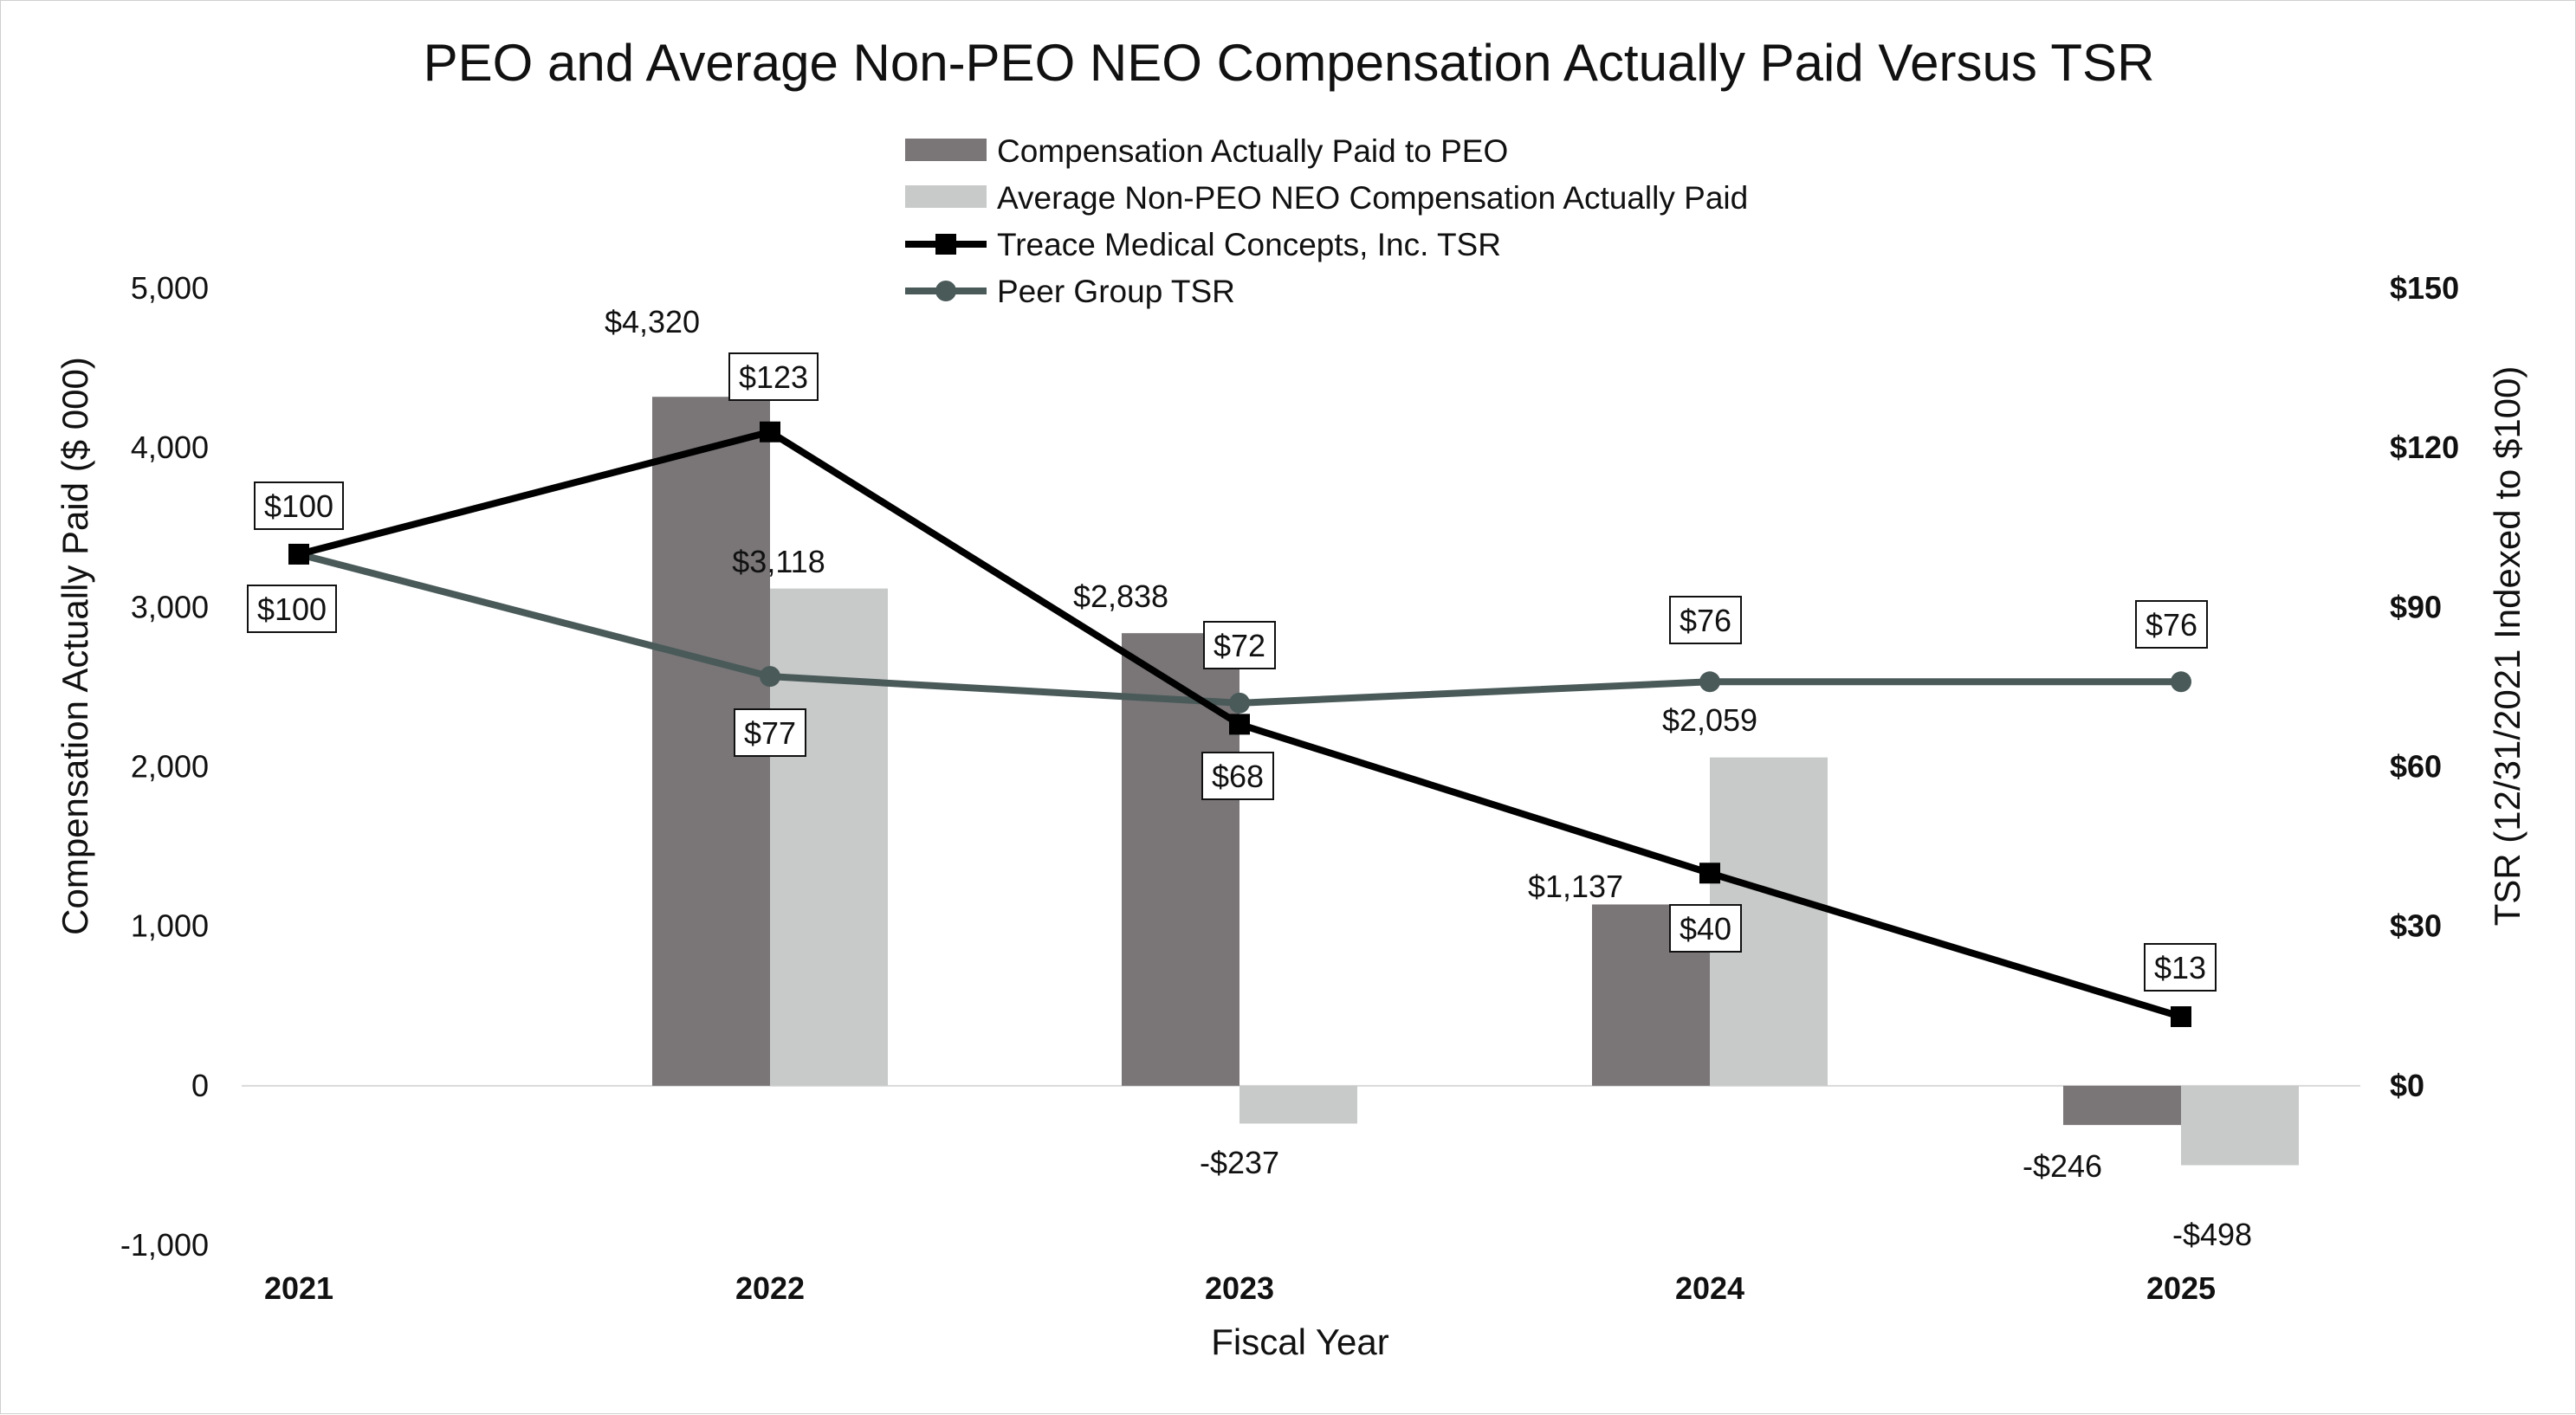  I want to click on treace-tsr-label: $68, so click(1237, 776).